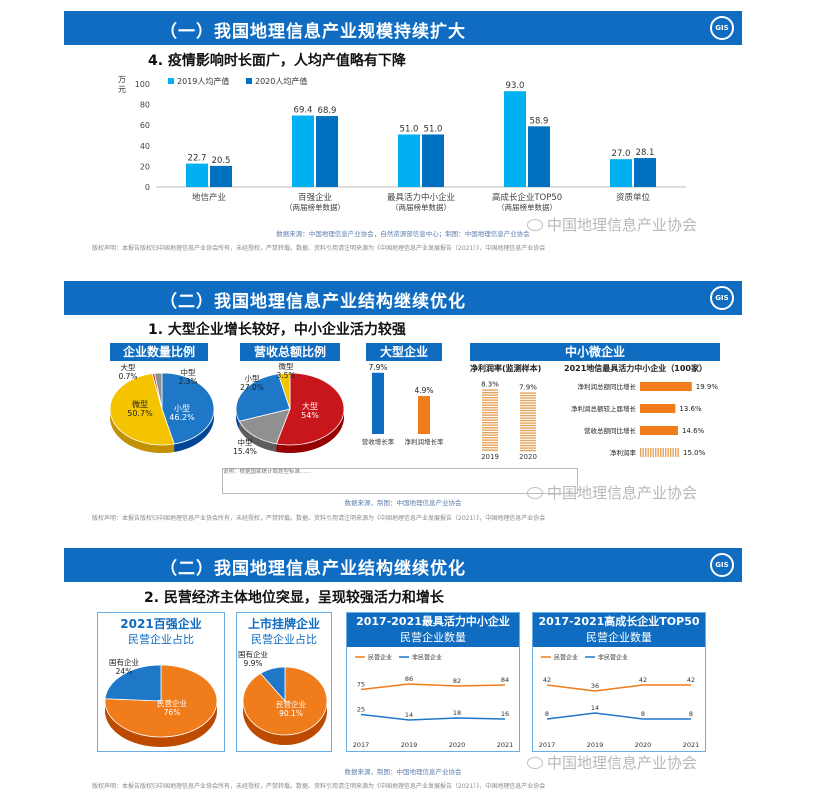  Describe the element at coordinates (161, 624) in the screenshot. I see `card-head: 2021百强企业` at that location.